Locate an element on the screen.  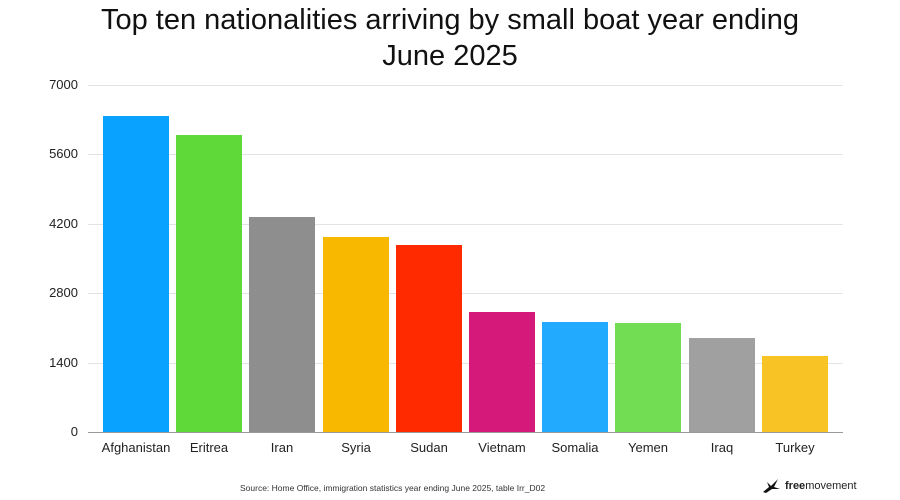
x-tick-label: Iran is located at coordinates (282, 447).